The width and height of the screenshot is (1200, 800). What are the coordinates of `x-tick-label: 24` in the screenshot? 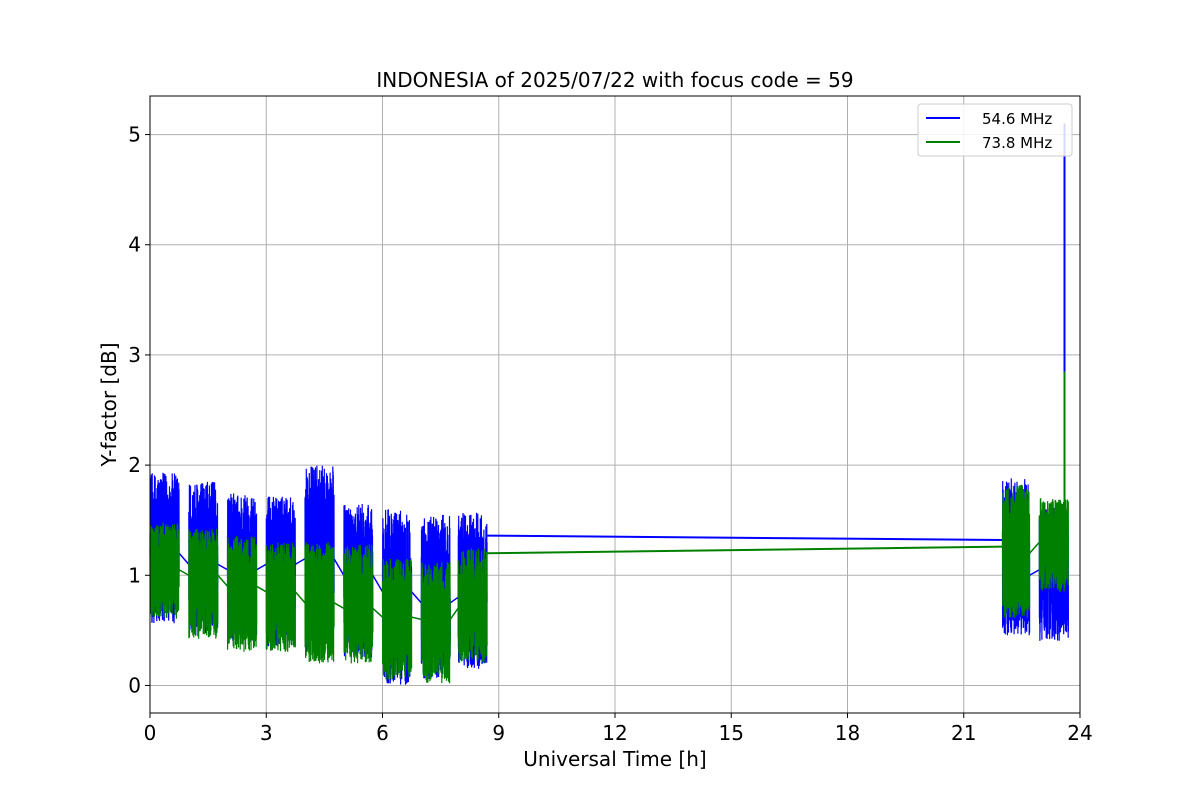 It's located at (1079, 733).